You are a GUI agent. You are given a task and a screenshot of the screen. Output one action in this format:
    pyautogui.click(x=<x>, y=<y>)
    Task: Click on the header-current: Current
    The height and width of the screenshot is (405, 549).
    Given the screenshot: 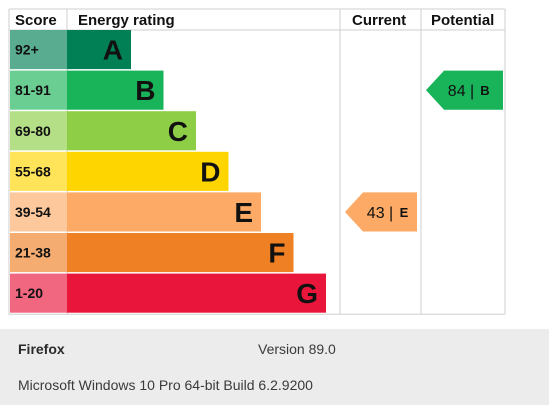 What is the action you would take?
    pyautogui.click(x=379, y=20)
    